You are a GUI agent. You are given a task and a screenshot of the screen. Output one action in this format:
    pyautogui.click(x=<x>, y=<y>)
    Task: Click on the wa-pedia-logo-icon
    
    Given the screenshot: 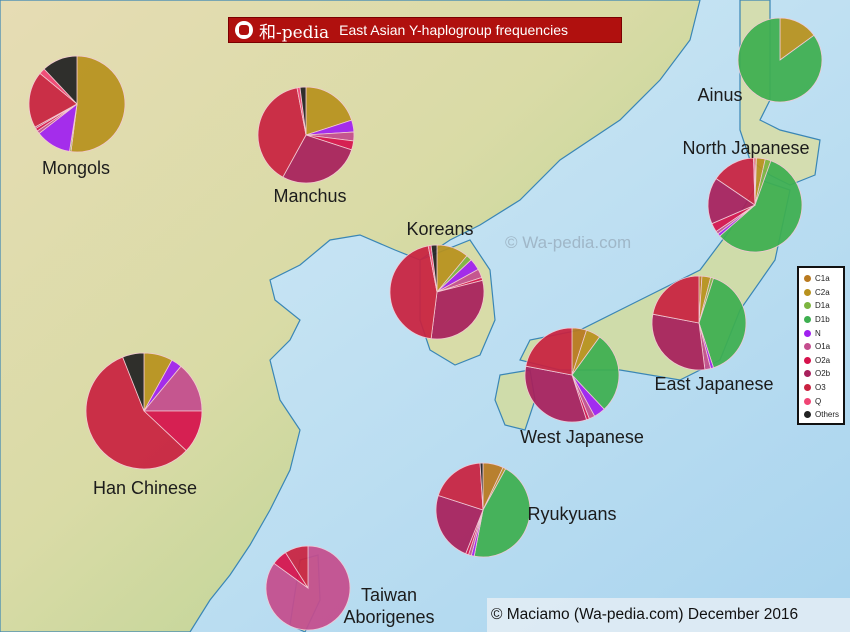 What is the action you would take?
    pyautogui.click(x=244, y=30)
    